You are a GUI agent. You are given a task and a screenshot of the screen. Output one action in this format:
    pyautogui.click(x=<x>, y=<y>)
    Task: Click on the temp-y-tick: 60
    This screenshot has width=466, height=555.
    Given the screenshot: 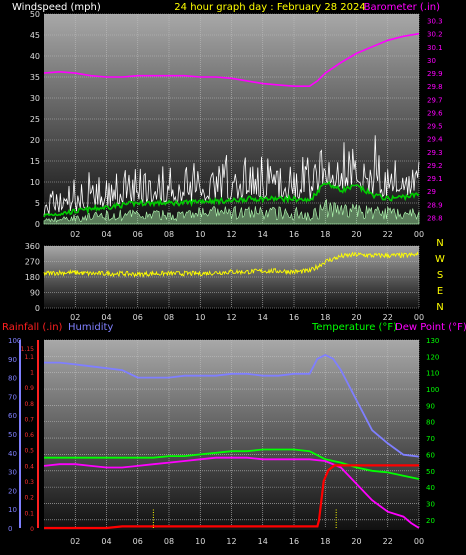 What is the action you would take?
    pyautogui.click(x=430, y=455)
    